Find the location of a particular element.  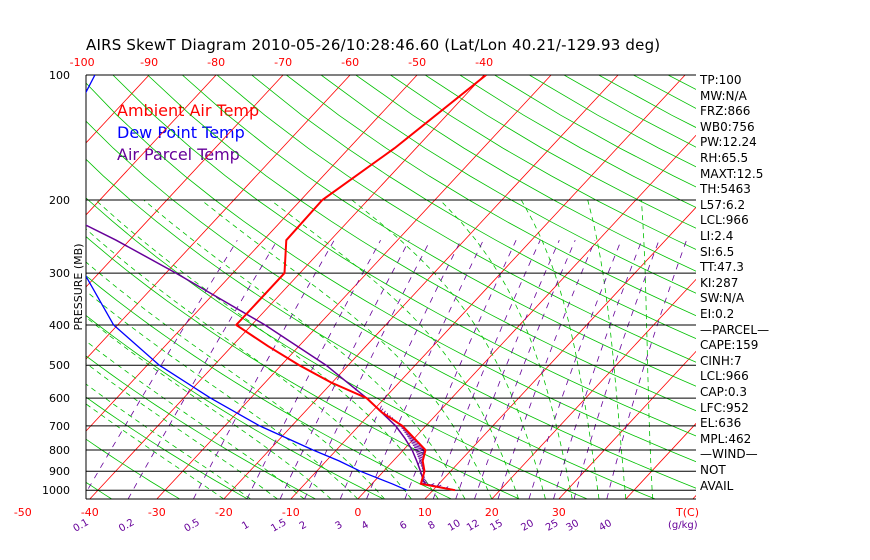

pressure-tick-label: 400 is located at coordinates (59, 325).